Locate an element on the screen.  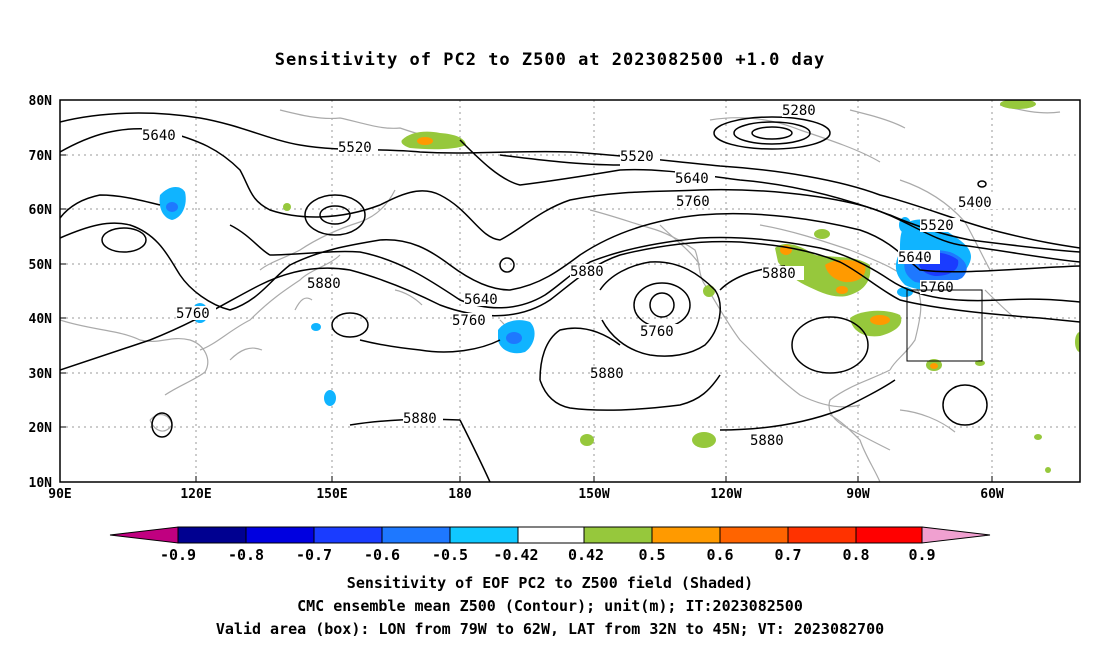
colorbar-label: 0.7 is located at coordinates (787, 555).